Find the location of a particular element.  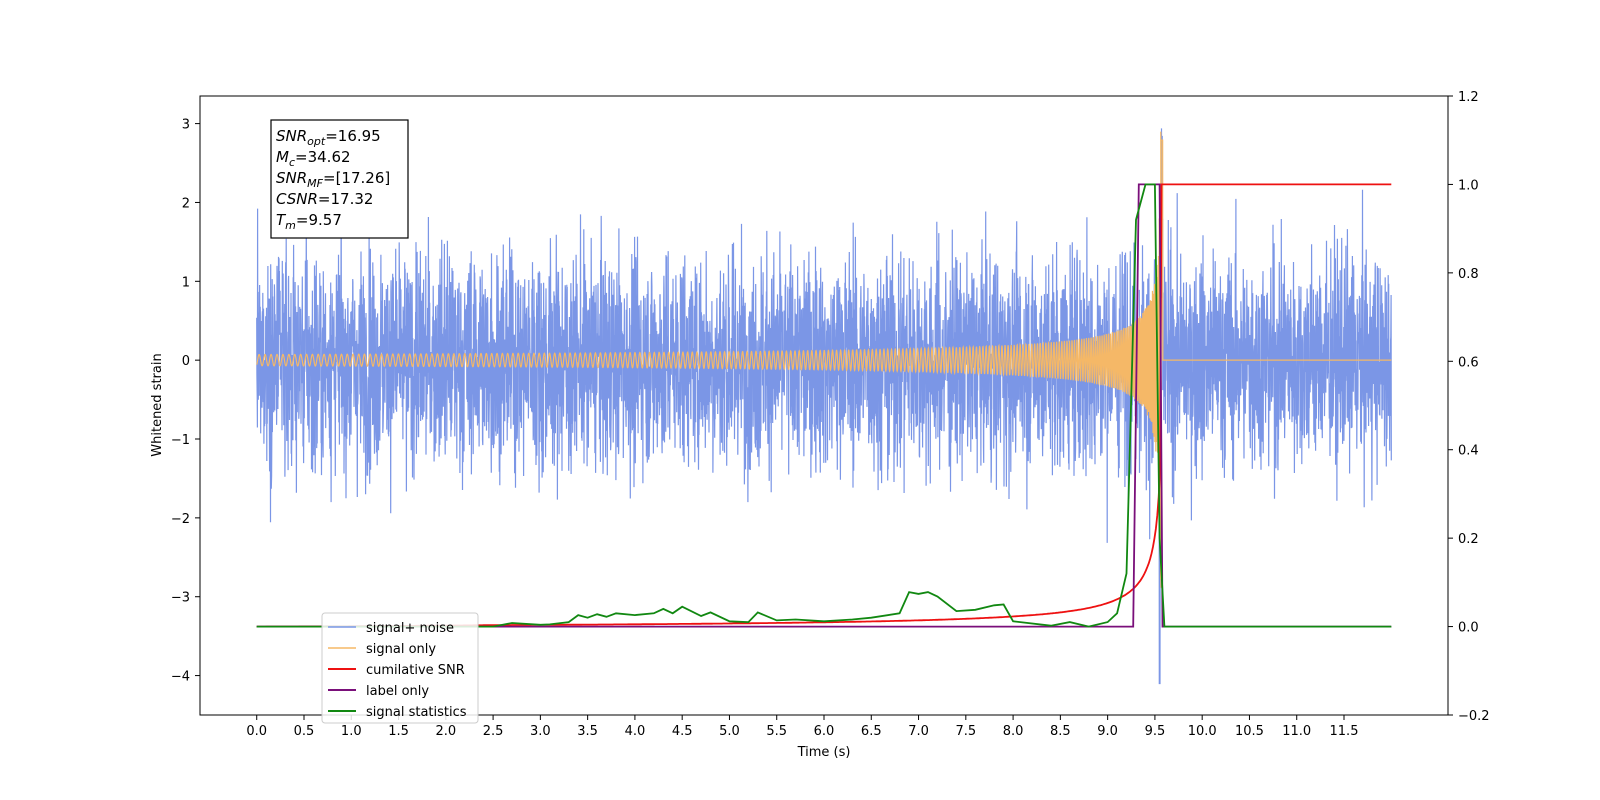

x-tick-label: 5.0 is located at coordinates (729, 731).